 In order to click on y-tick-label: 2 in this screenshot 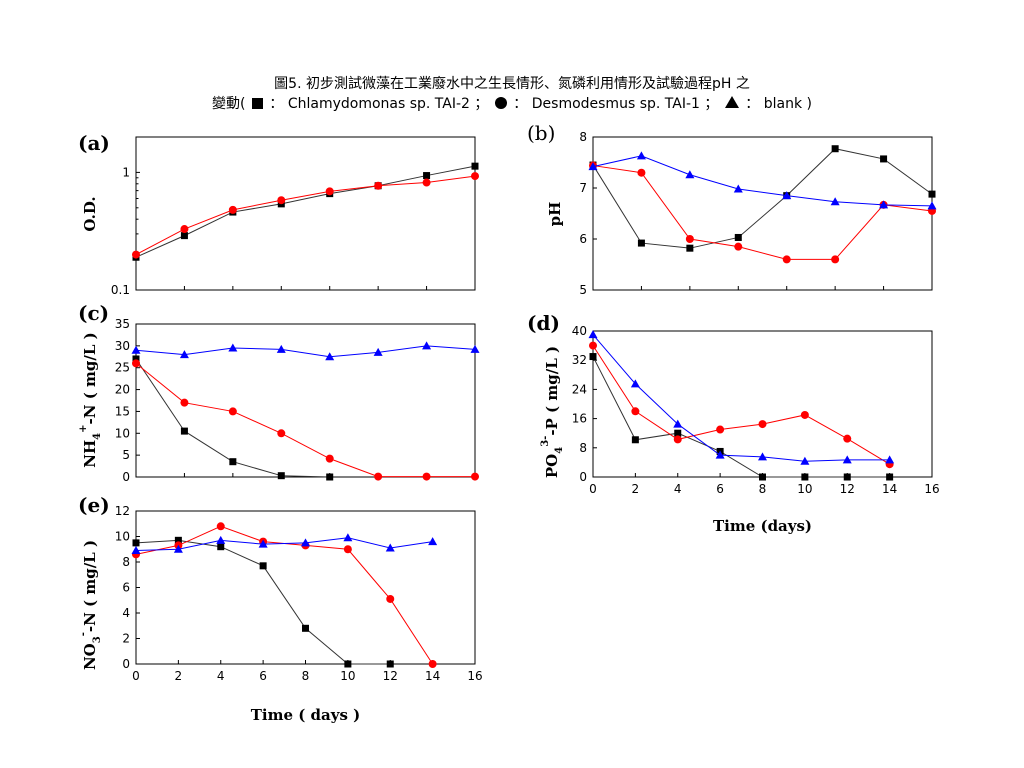, I will do `click(126, 639)`.